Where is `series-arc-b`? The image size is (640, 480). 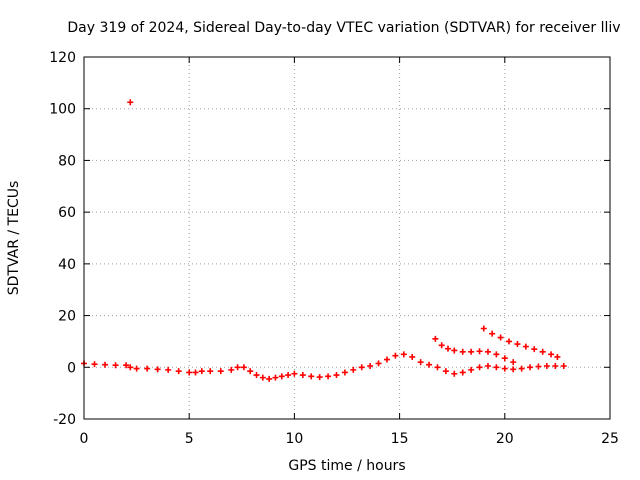 series-arc-b is located at coordinates (520, 342).